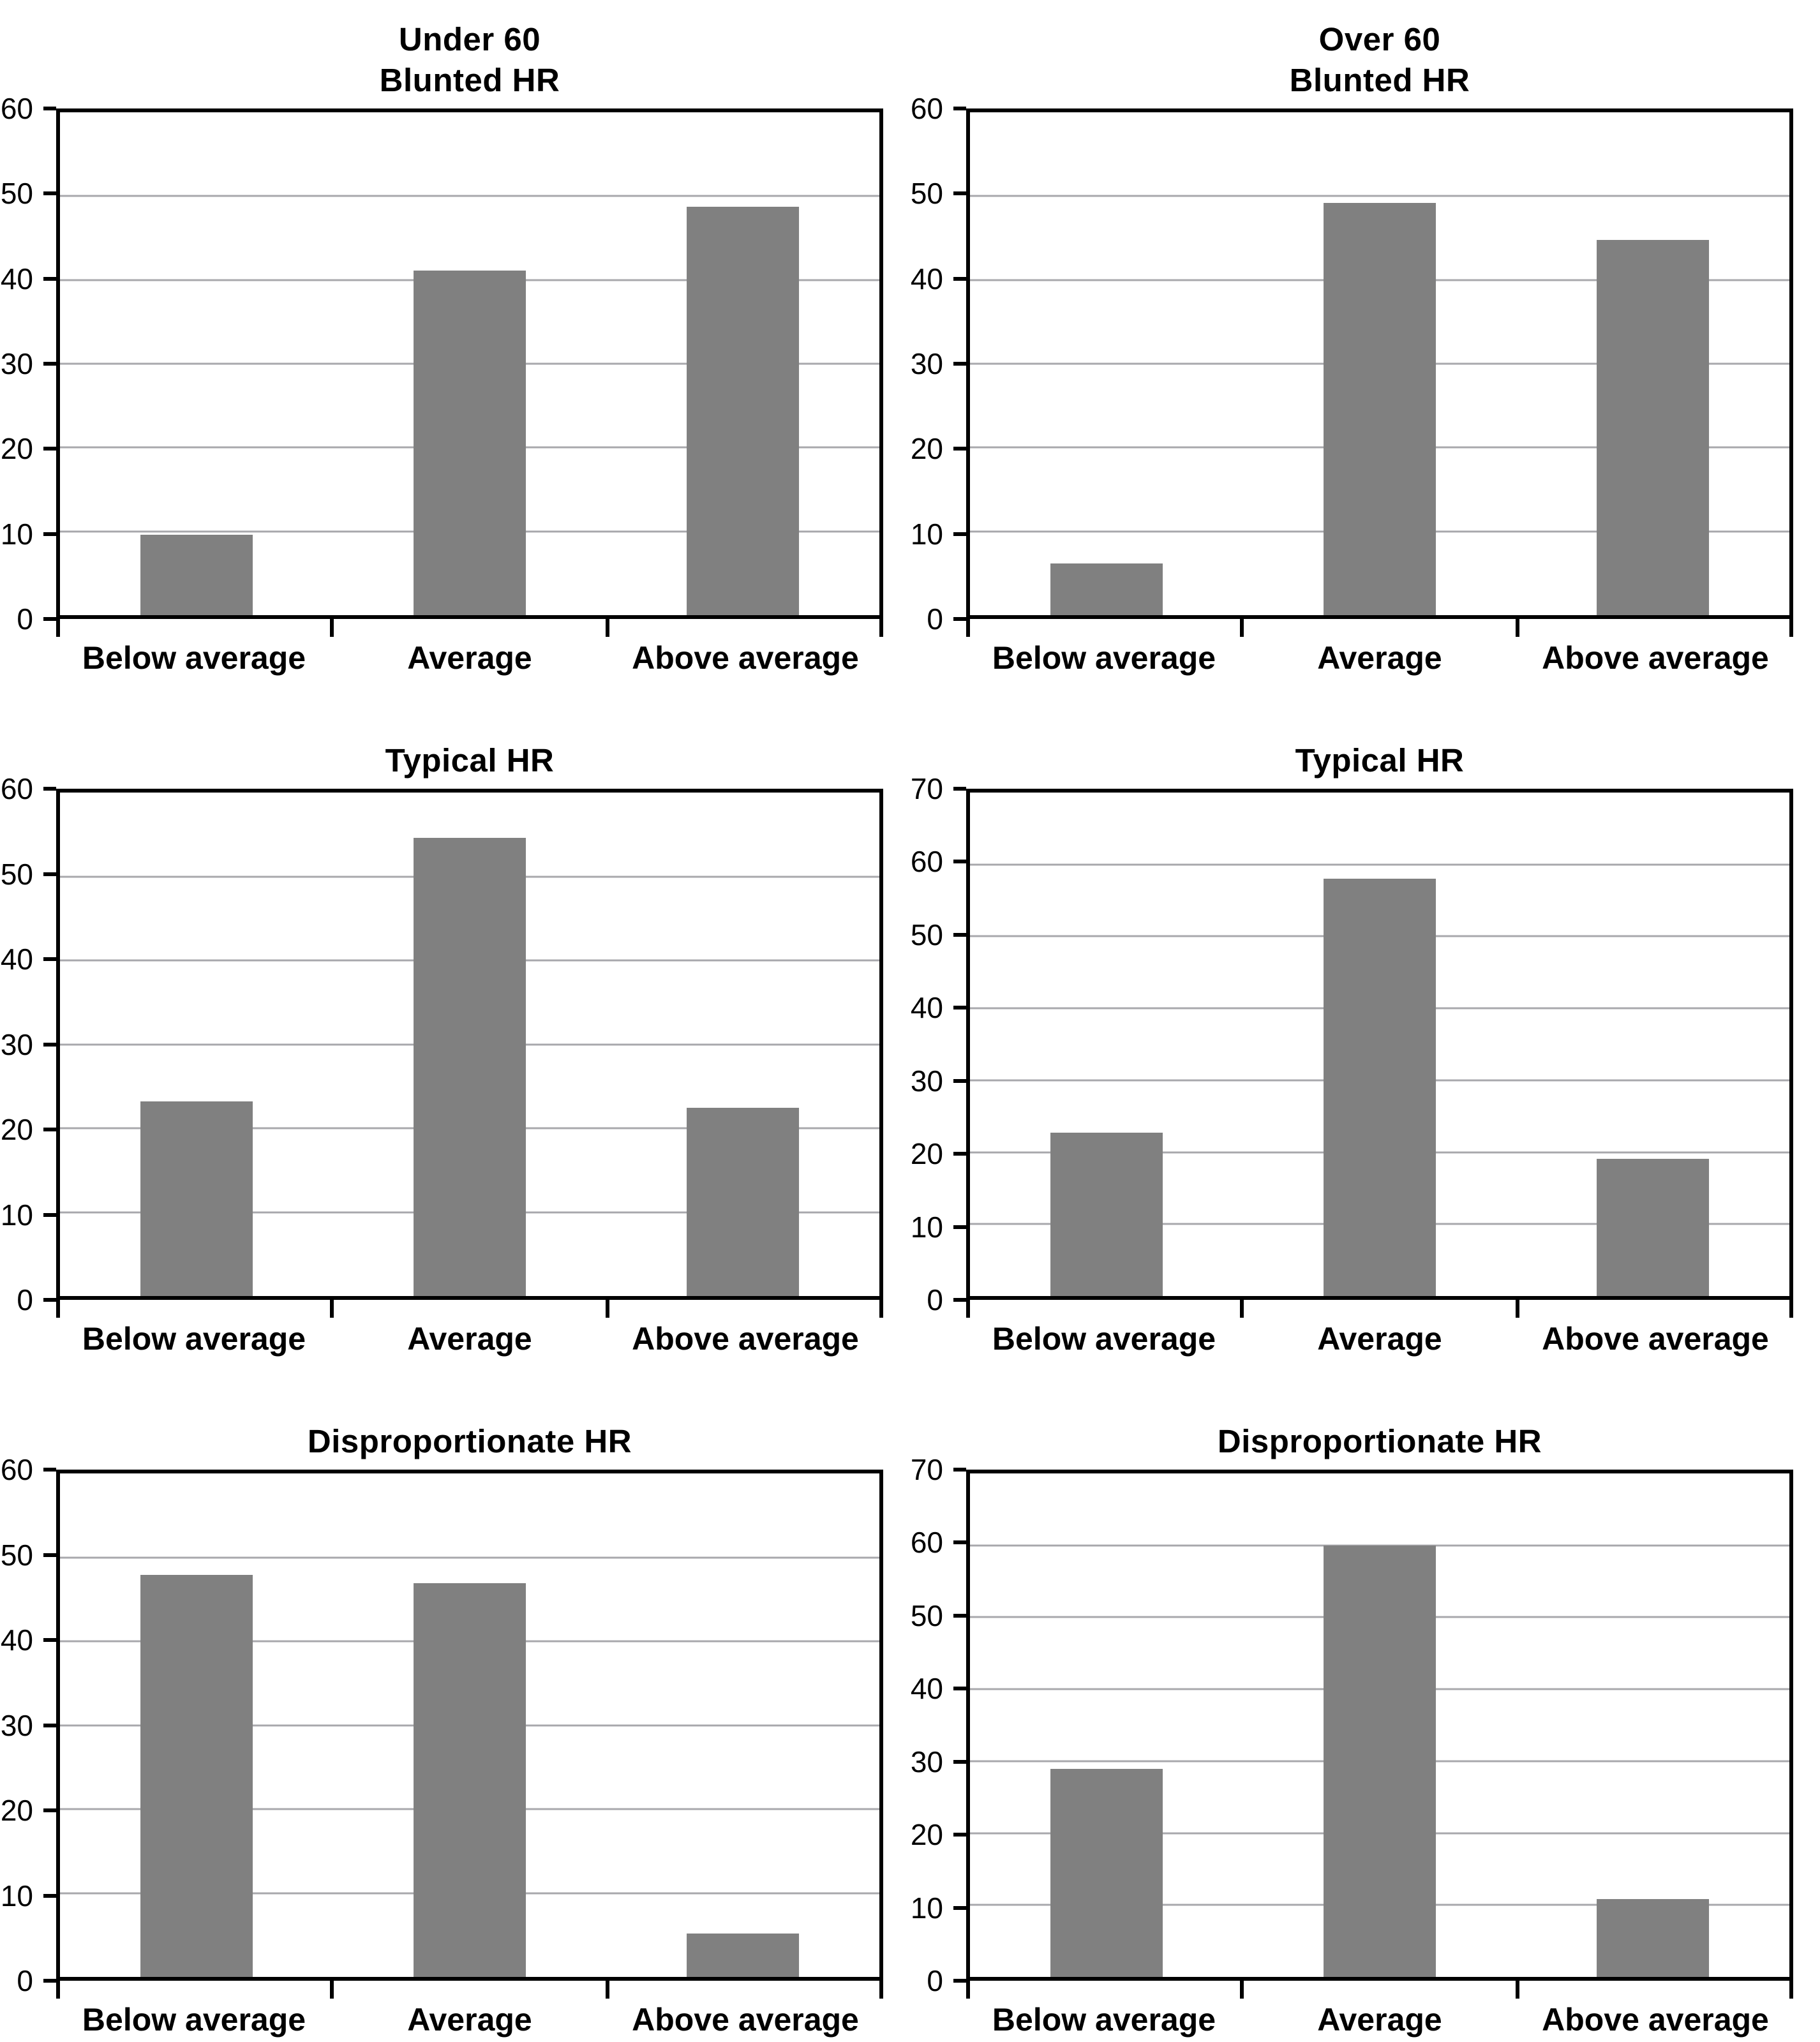 This screenshot has height=2042, width=1820. I want to click on chart-title: Blunted HR, so click(1379, 80).